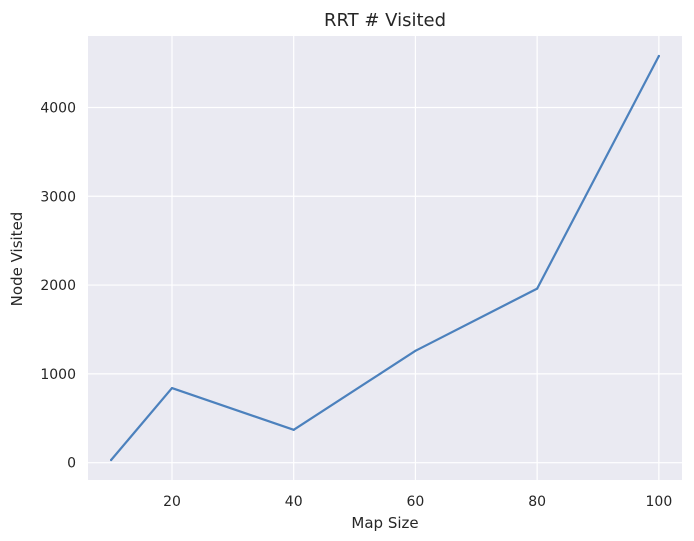  What do you see at coordinates (71, 464) in the screenshot?
I see `y-tick-label: 0` at bounding box center [71, 464].